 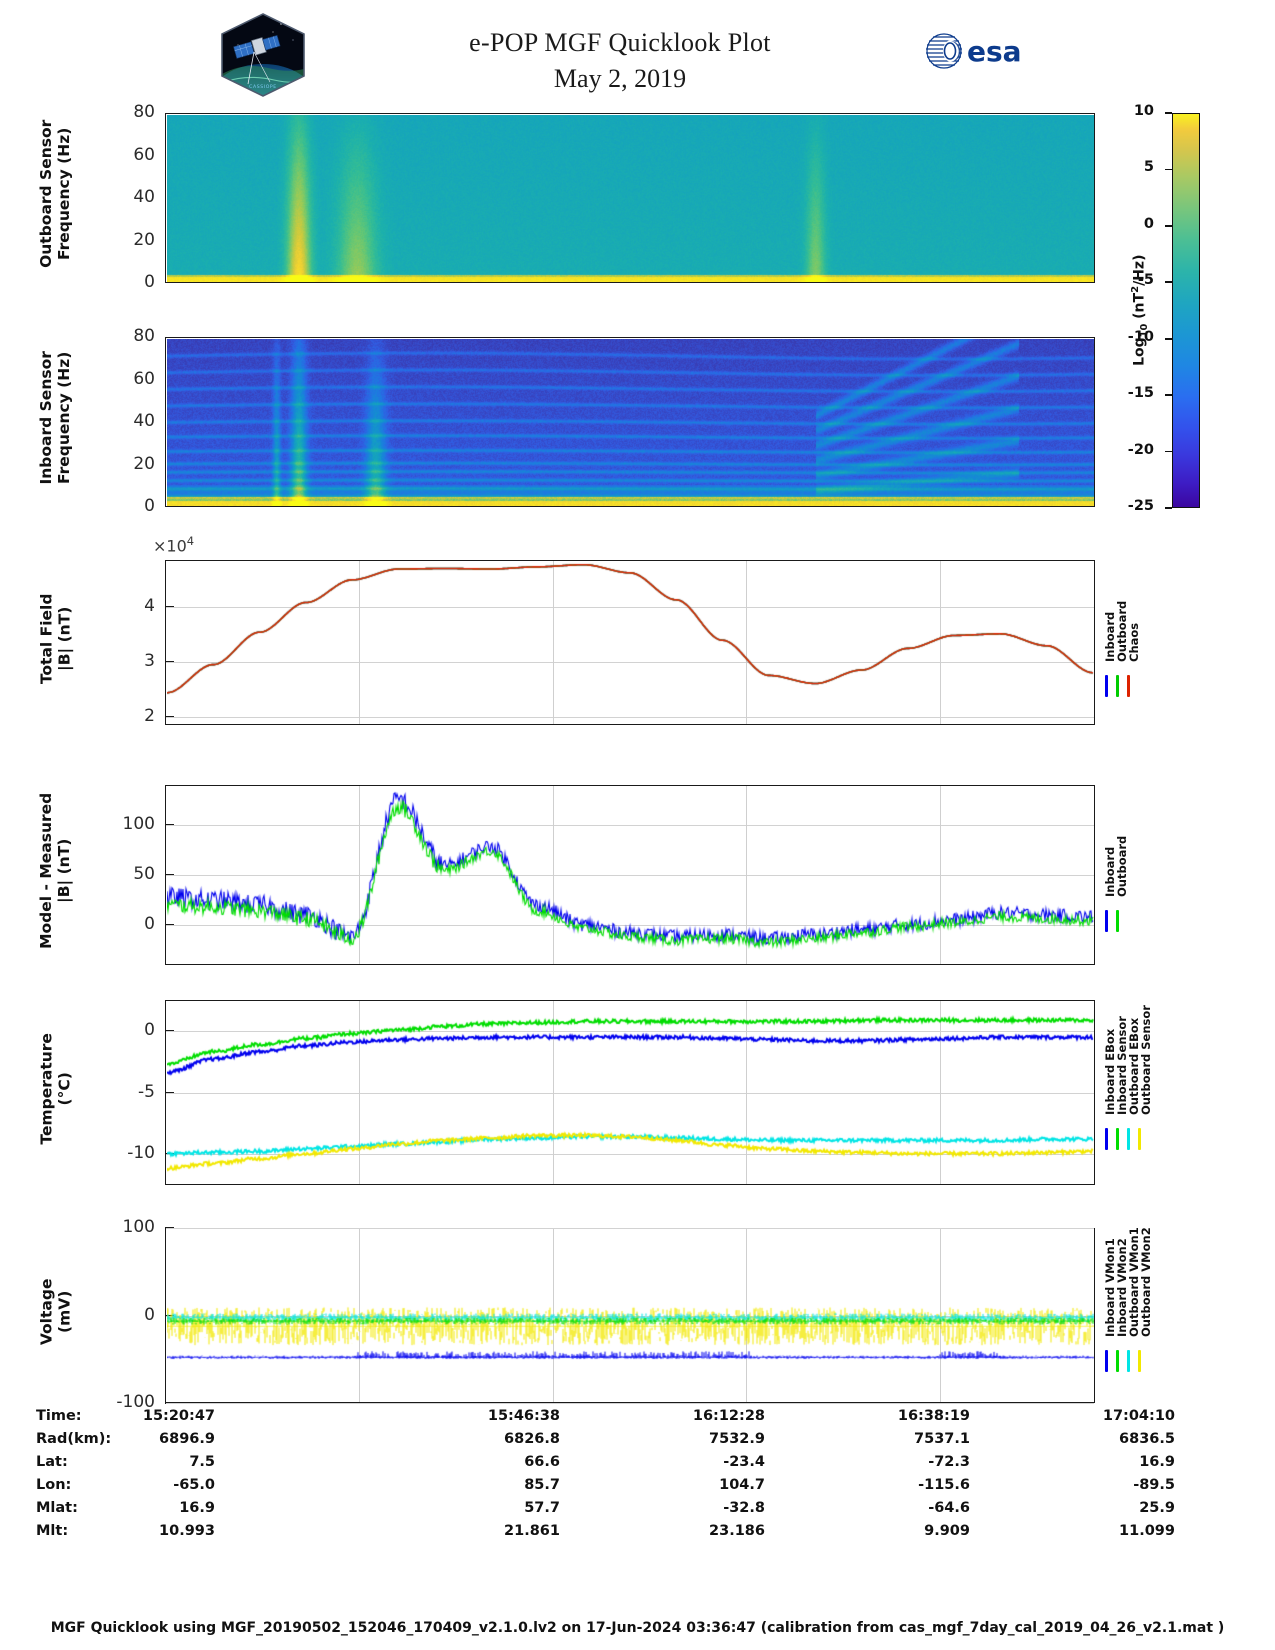 What do you see at coordinates (187, 1439) in the screenshot?
I see `table-cell: 6896.9` at bounding box center [187, 1439].